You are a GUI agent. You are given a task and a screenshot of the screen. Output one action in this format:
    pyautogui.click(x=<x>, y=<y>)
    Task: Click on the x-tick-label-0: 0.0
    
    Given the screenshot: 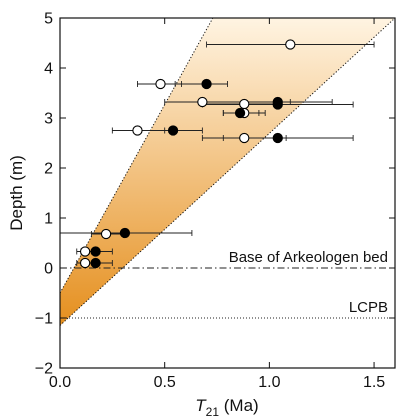 What is the action you would take?
    pyautogui.click(x=60, y=382)
    